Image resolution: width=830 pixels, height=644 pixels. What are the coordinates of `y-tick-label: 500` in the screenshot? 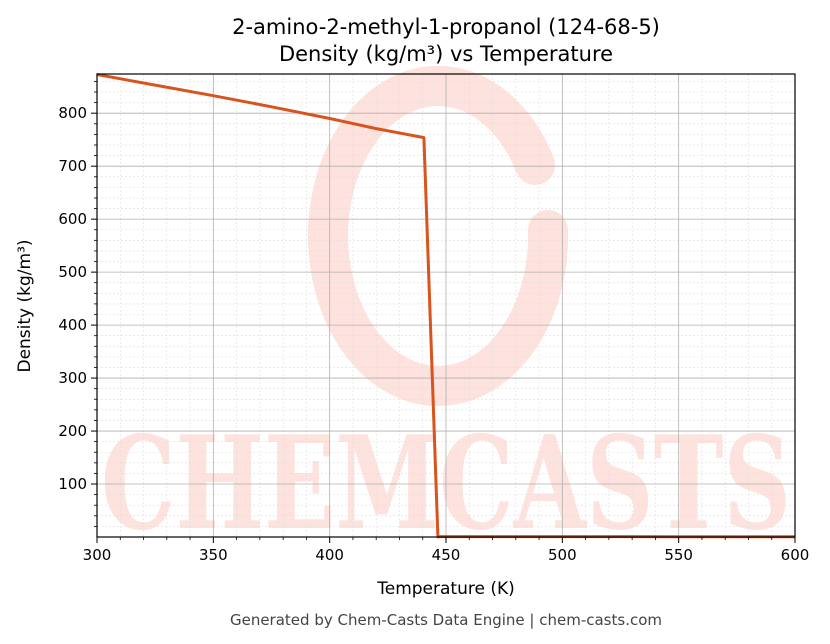 It's located at (72, 272).